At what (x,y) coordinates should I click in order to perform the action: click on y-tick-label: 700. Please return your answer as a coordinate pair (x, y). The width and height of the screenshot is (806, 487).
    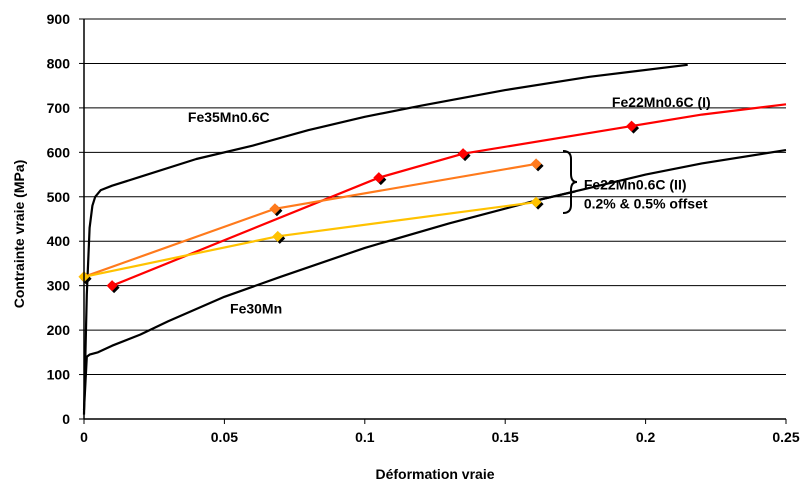
    Looking at the image, I should click on (59, 108).